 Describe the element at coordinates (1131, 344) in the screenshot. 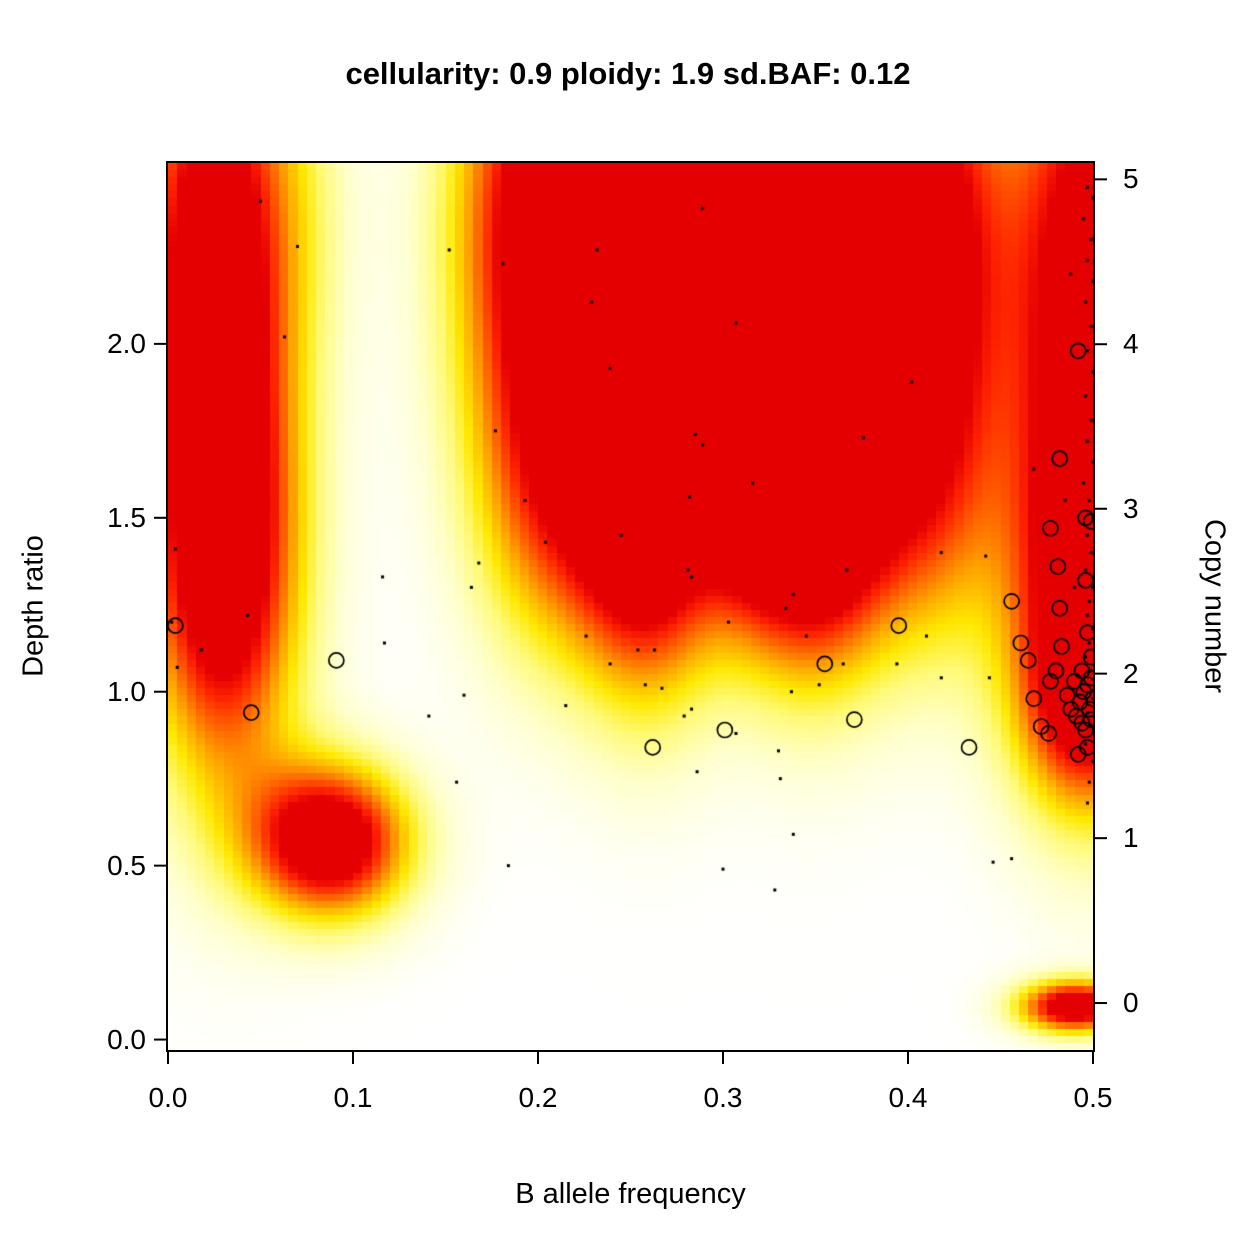

I see `y2-tick-label: 4` at that location.